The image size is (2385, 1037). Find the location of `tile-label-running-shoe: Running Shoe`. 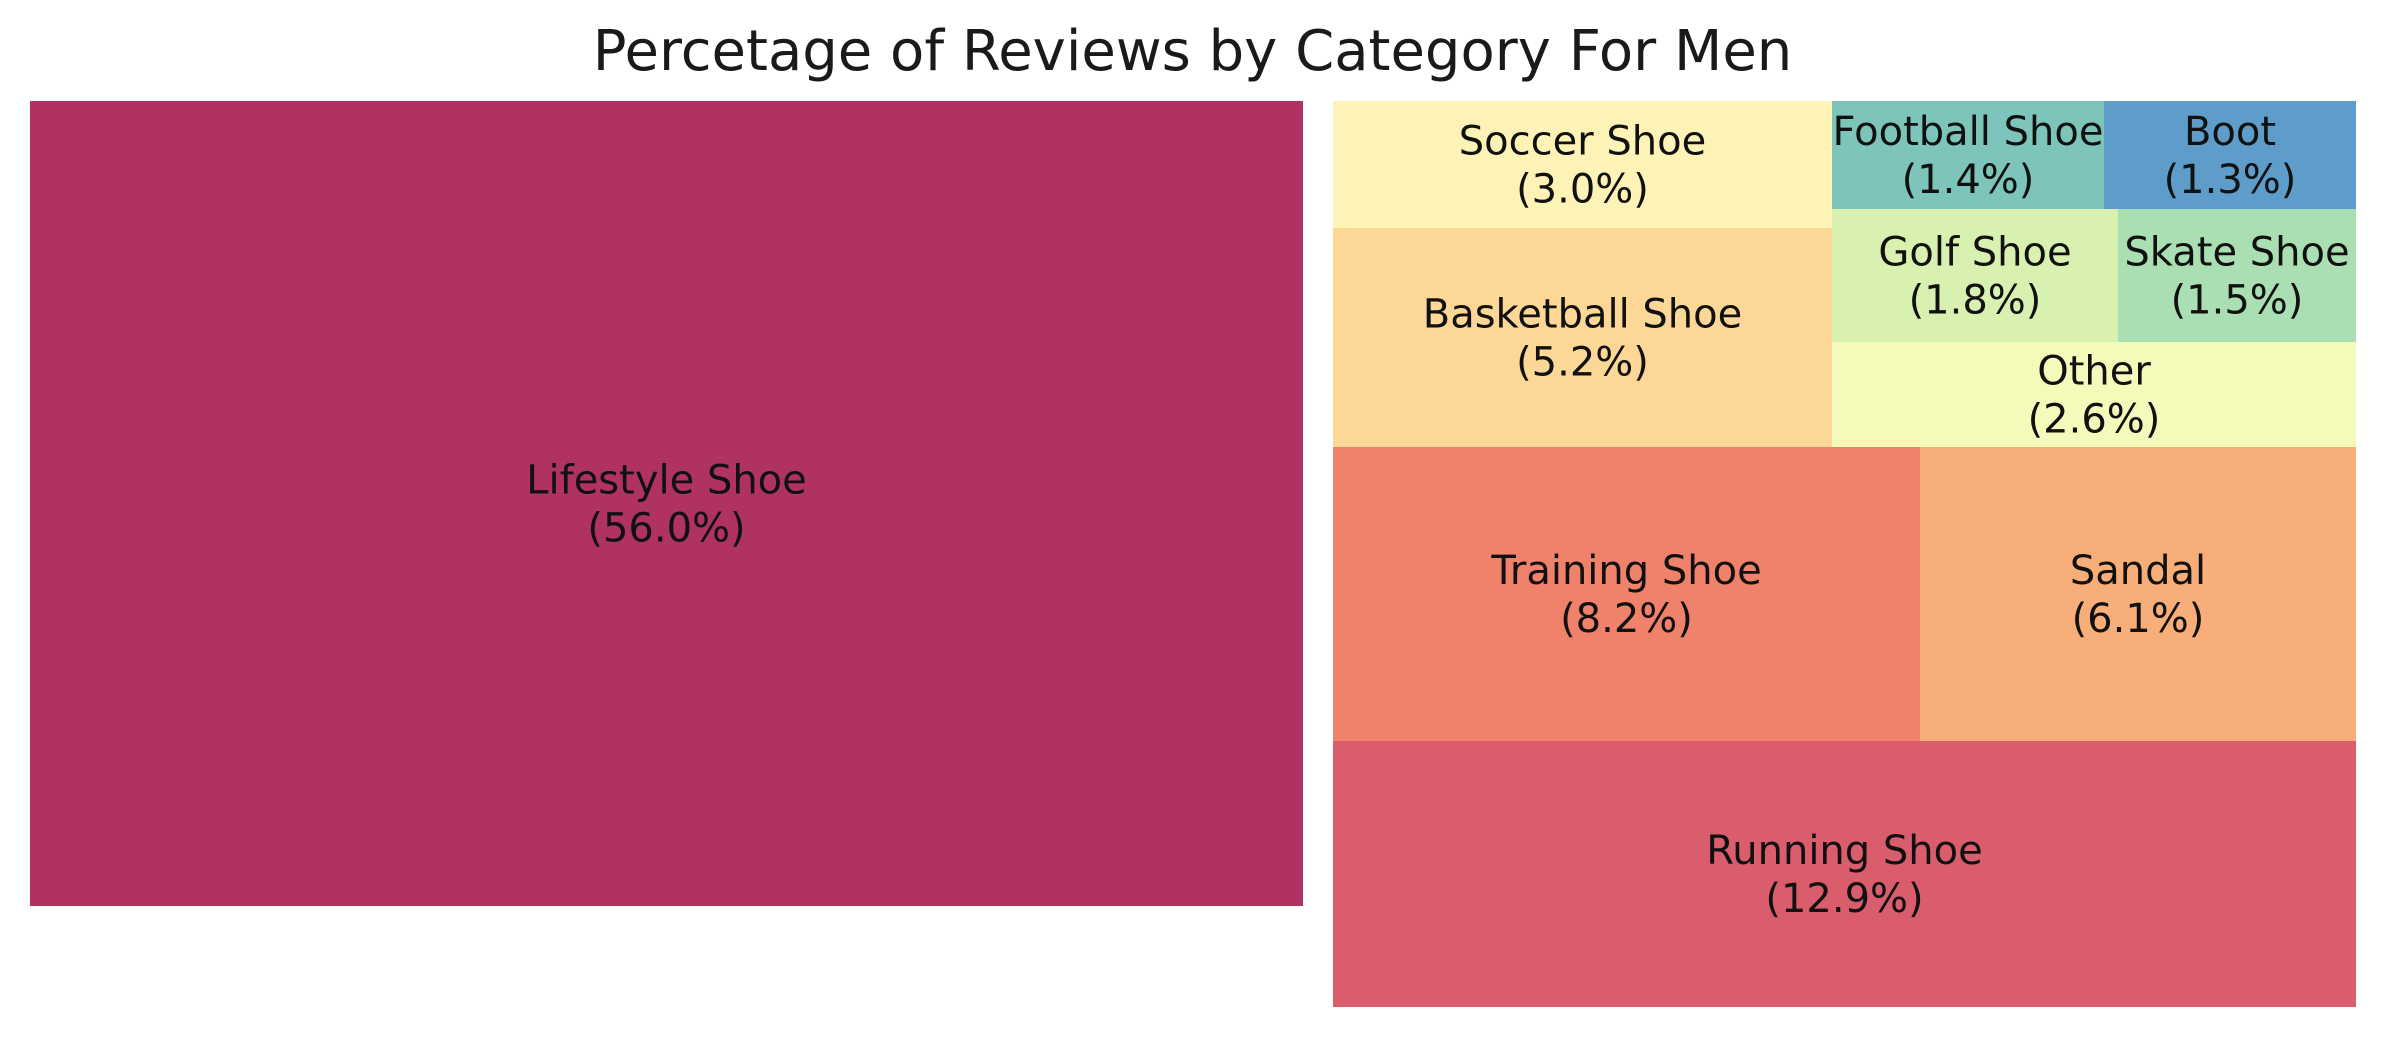

tile-label-running-shoe: Running Shoe is located at coordinates (1844, 851).